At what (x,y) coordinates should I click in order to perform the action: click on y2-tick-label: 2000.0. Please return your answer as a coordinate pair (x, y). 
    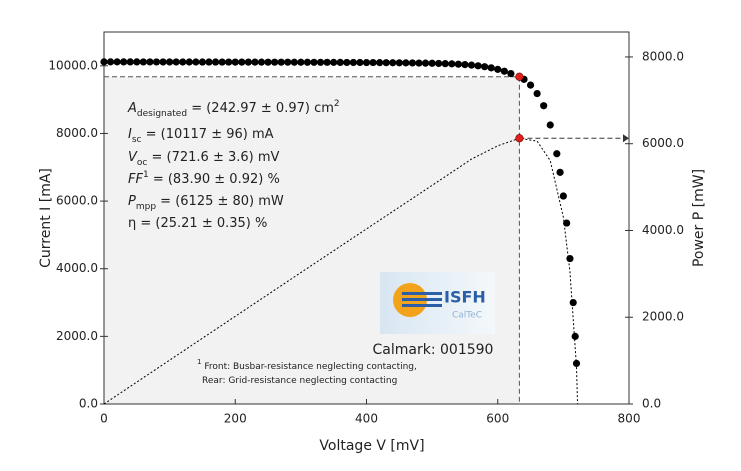
    Looking at the image, I should click on (663, 317).